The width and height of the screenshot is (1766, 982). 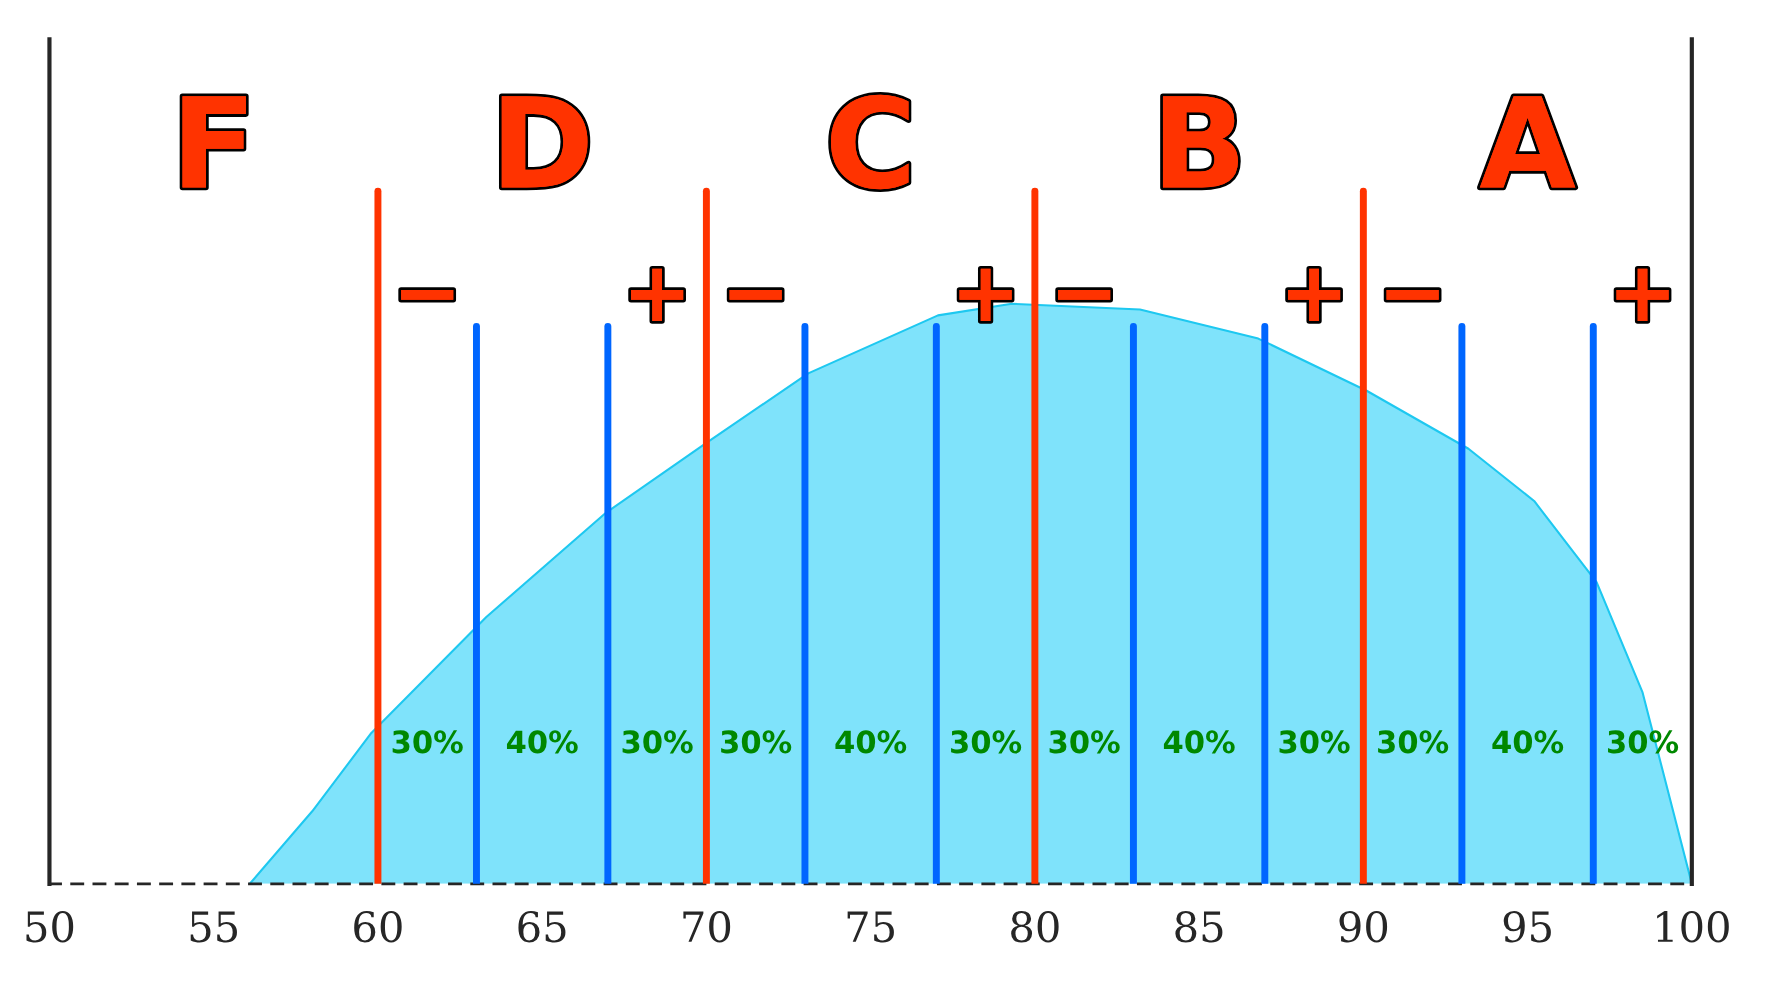 I want to click on x-tick-label: 100, so click(x=1693, y=926).